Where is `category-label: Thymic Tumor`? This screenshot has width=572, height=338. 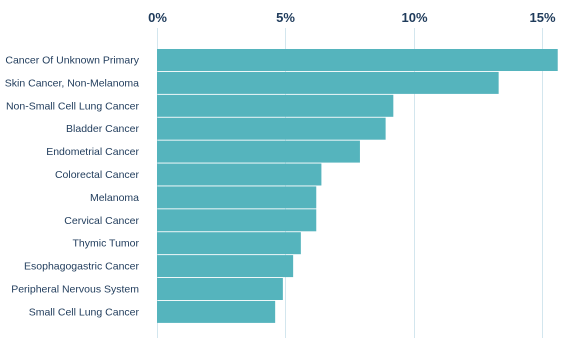 category-label: Thymic Tumor is located at coordinates (105, 244).